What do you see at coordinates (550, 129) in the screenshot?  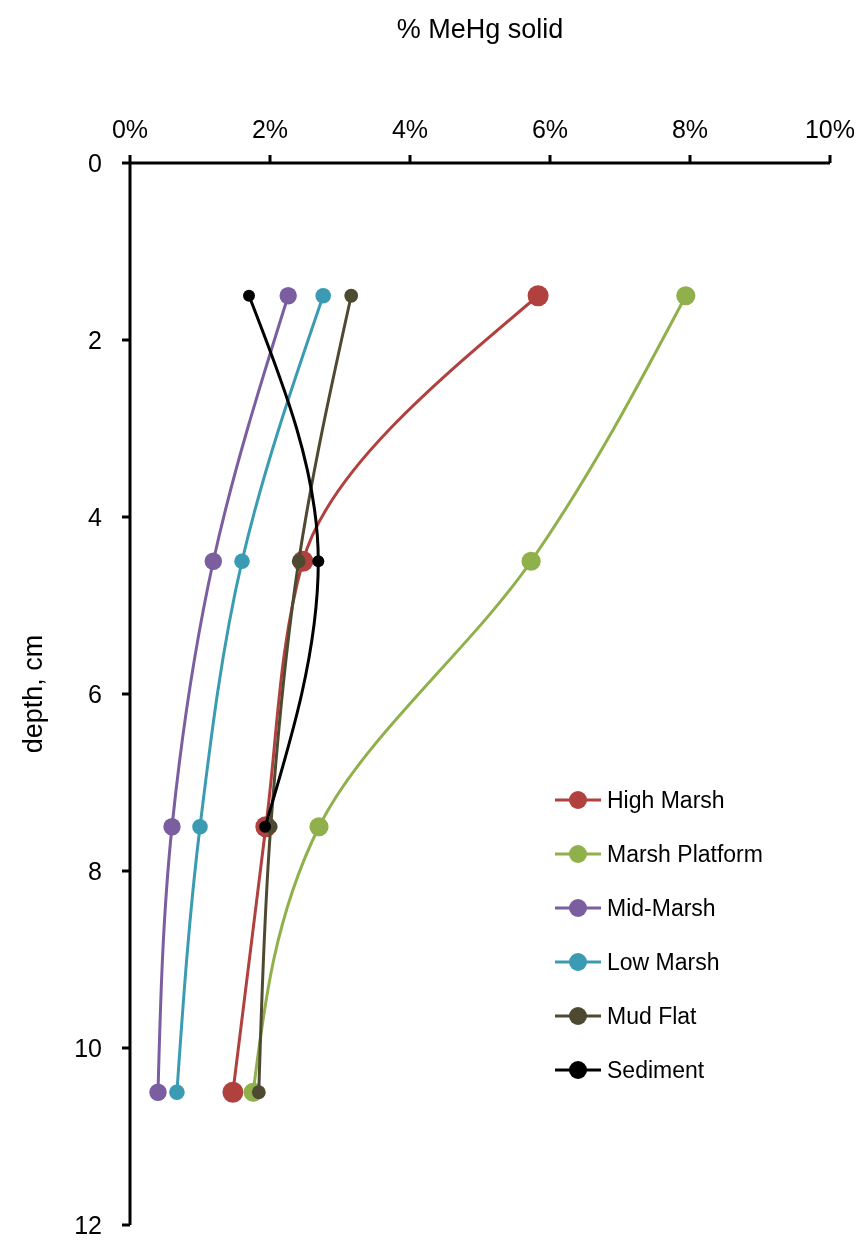 I see `x-tick-label: 6%` at bounding box center [550, 129].